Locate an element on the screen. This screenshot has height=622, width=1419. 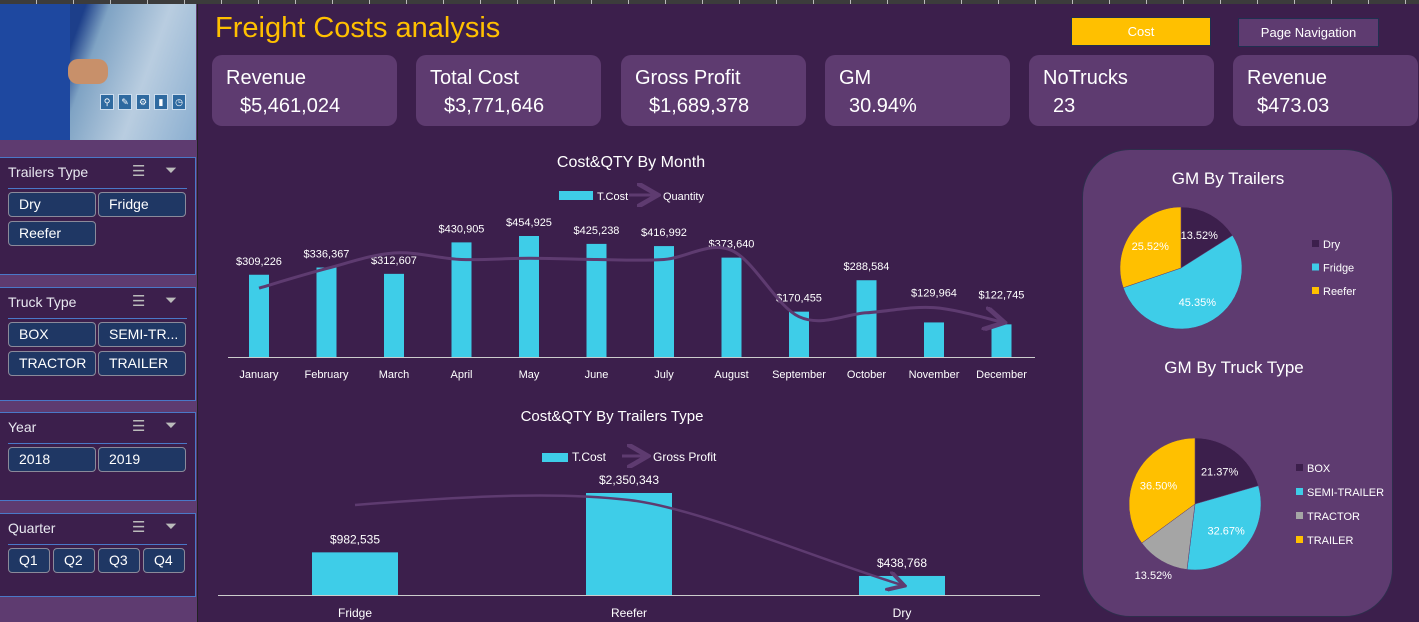
legend-label: Quantity is located at coordinates (683, 197).